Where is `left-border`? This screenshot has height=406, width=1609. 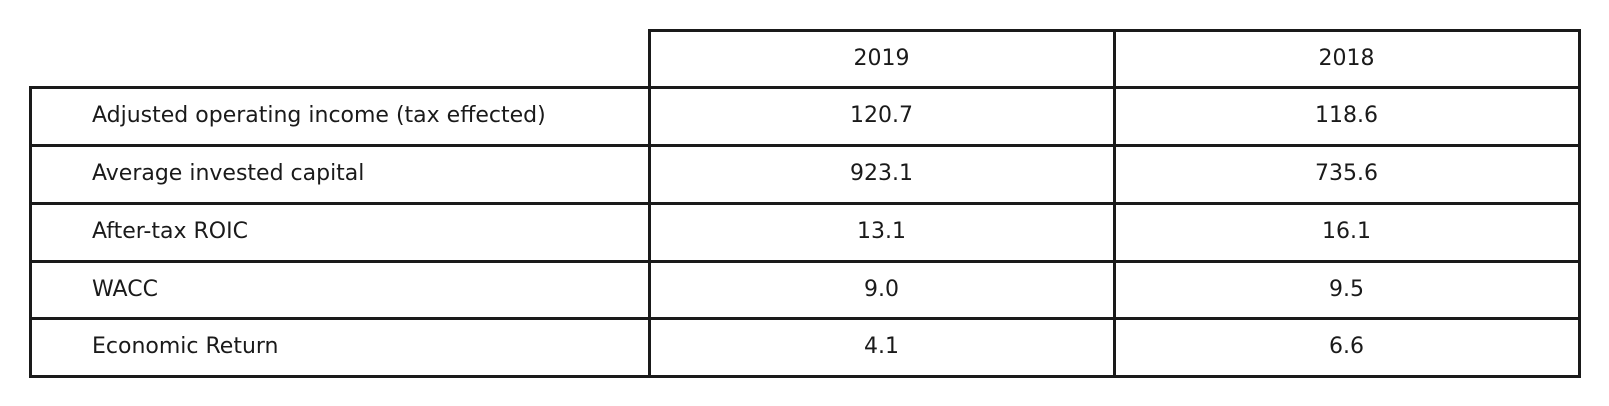
left-border is located at coordinates (30, 231).